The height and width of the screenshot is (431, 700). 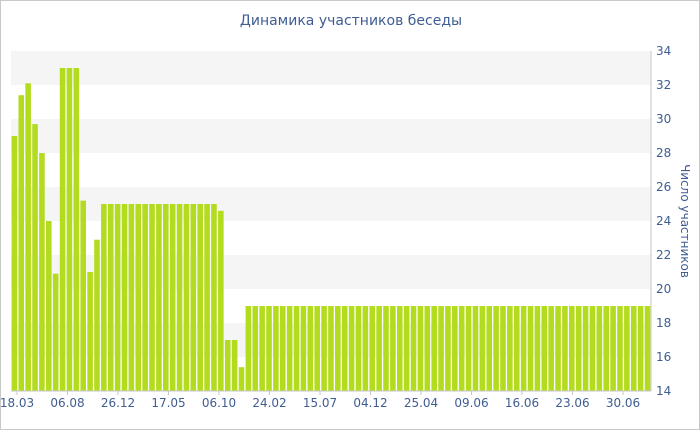 I want to click on x-tick-label: 23.06, so click(x=572, y=403).